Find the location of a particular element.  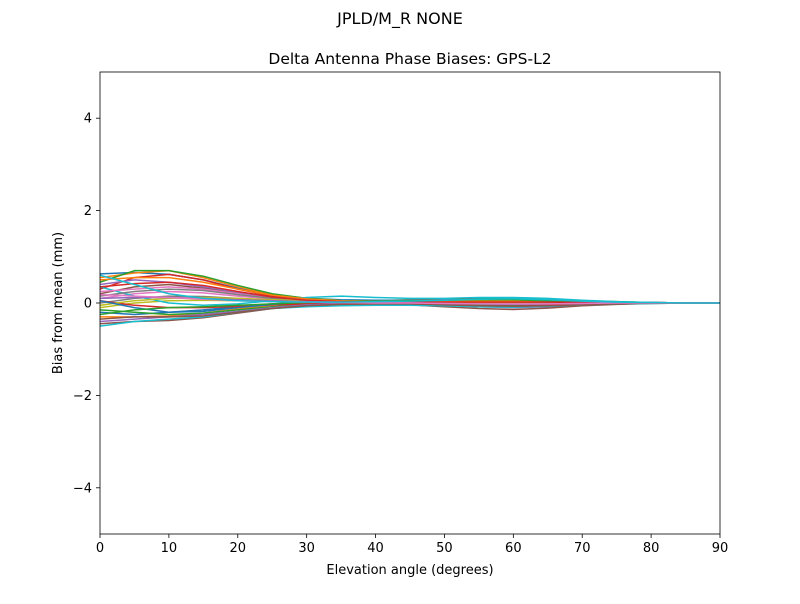

y-tick-label: 4 is located at coordinates (88, 119).